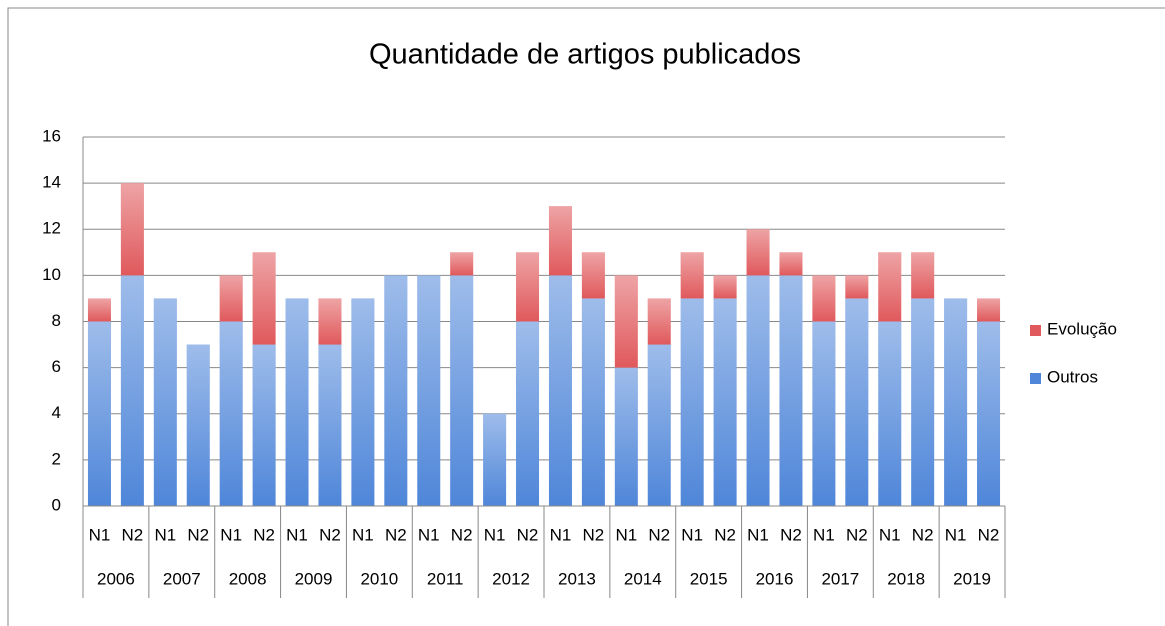 The image size is (1165, 626). I want to click on x-group-label: 2006, so click(116, 578).